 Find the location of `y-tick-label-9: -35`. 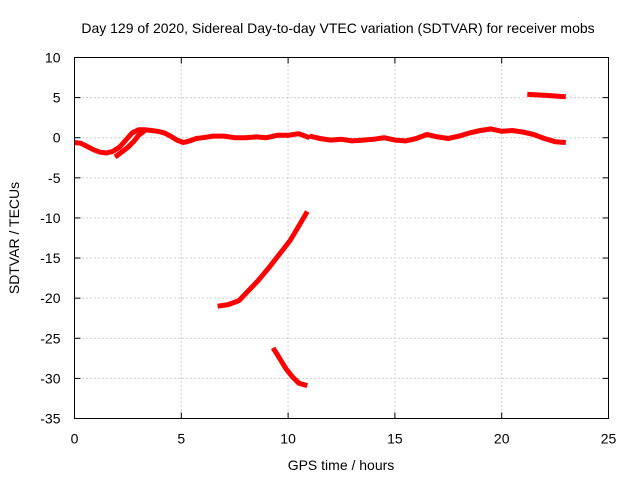

y-tick-label-9: -35 is located at coordinates (50, 419).